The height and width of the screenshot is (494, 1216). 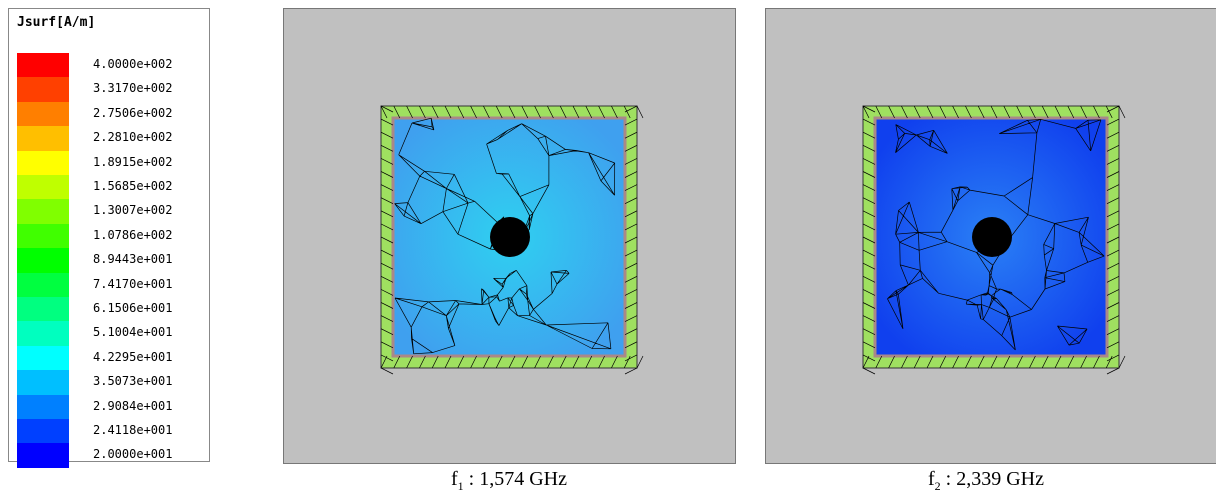 I want to click on legend-entry: 4.0000e+002, so click(x=112, y=65).